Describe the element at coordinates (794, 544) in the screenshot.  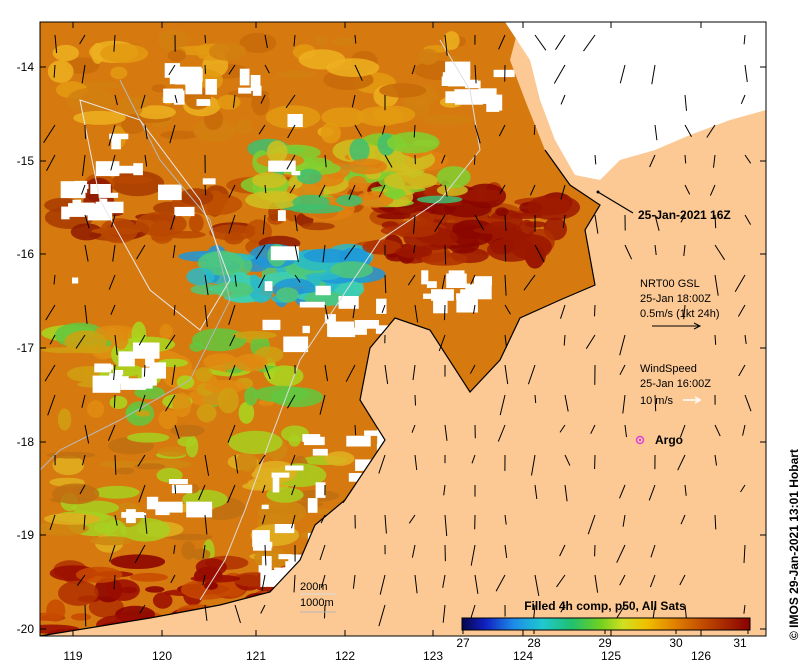
I see `imos-credit: © IMOS 29-Jan-2021 13:01 Hobart` at that location.